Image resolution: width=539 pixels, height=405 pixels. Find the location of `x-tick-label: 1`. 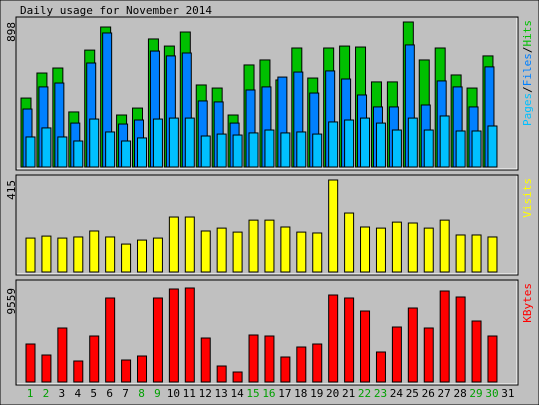

x-tick-label: 1 is located at coordinates (30, 393).